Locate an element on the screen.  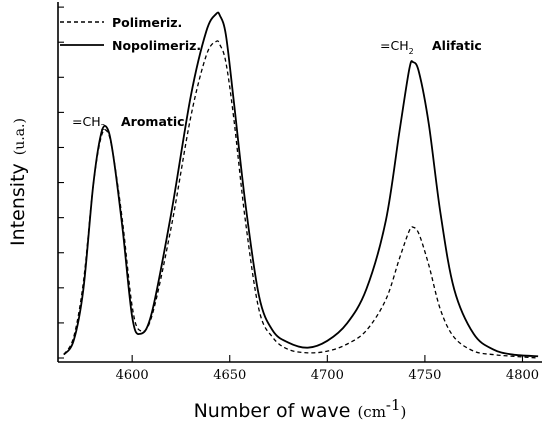
x-ticks: 4600 4650 4700 4750 4800 is located at coordinates (327, 369).